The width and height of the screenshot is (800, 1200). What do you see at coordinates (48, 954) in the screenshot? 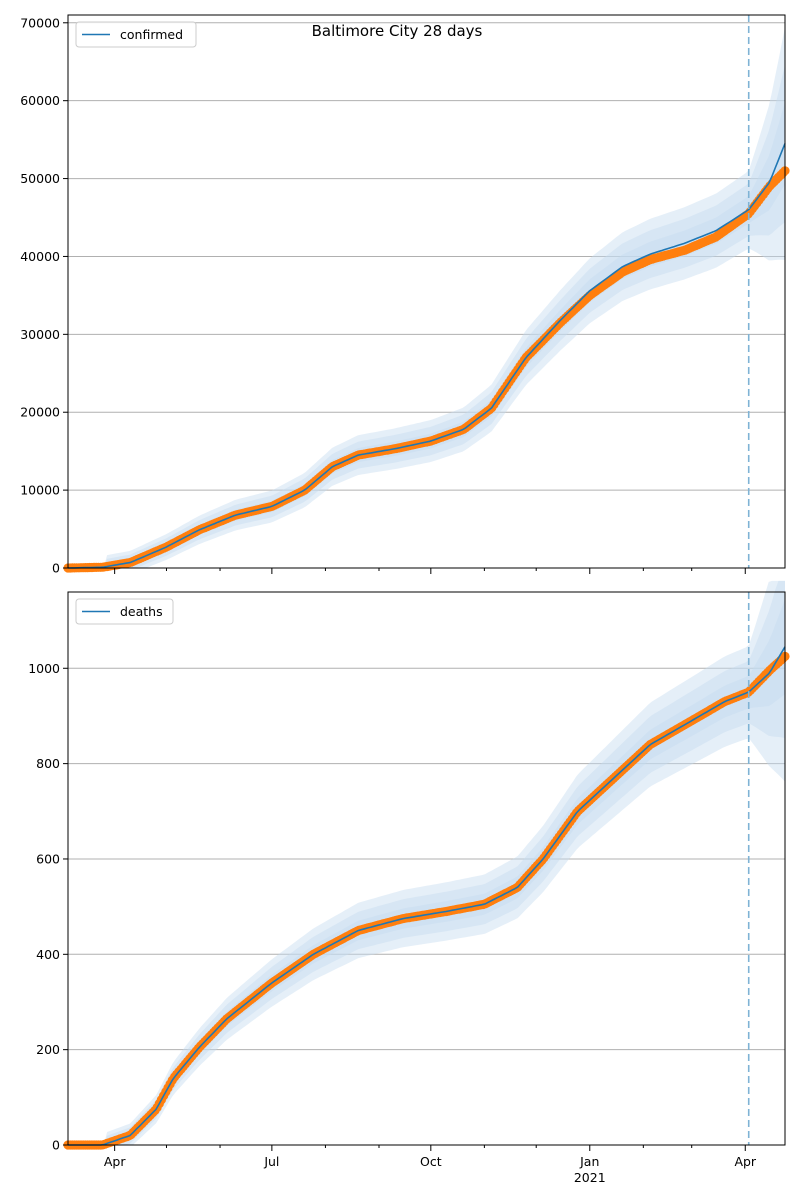
I see `y-tick-label: 400` at bounding box center [48, 954].